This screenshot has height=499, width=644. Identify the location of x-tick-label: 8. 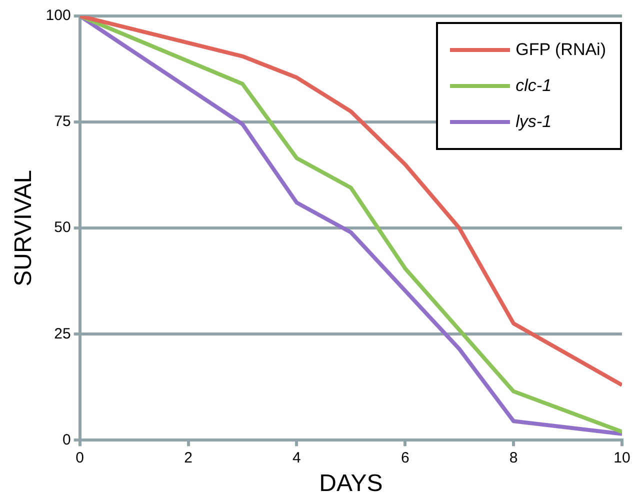
(513, 457).